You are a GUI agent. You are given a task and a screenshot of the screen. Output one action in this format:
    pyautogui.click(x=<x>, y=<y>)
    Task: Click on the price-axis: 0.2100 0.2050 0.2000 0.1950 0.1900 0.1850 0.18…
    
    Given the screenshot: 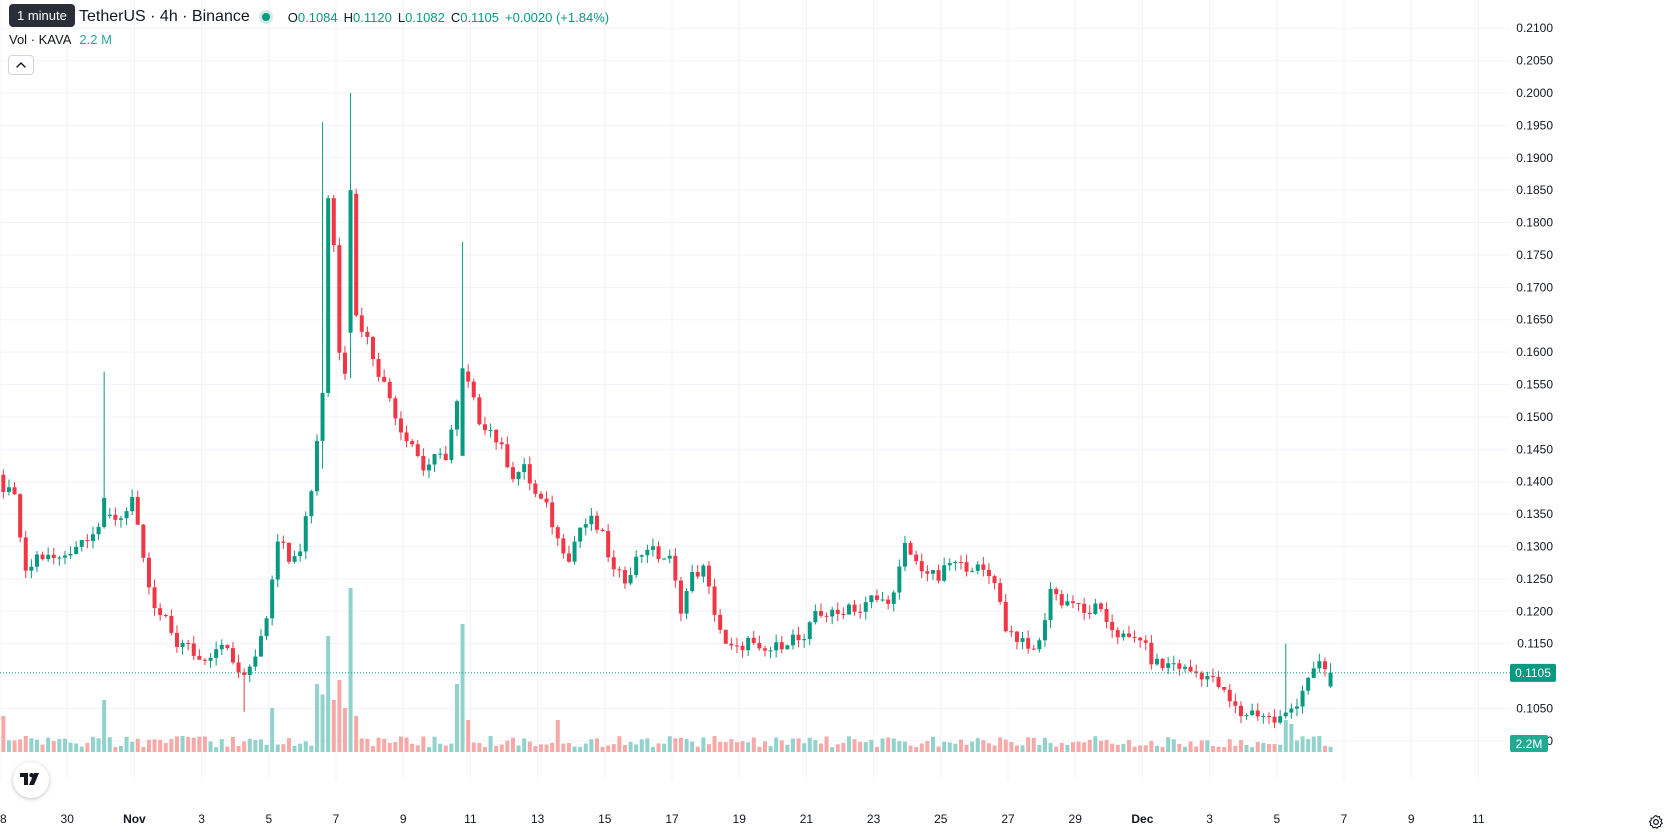 What is the action you would take?
    pyautogui.click(x=1533, y=386)
    